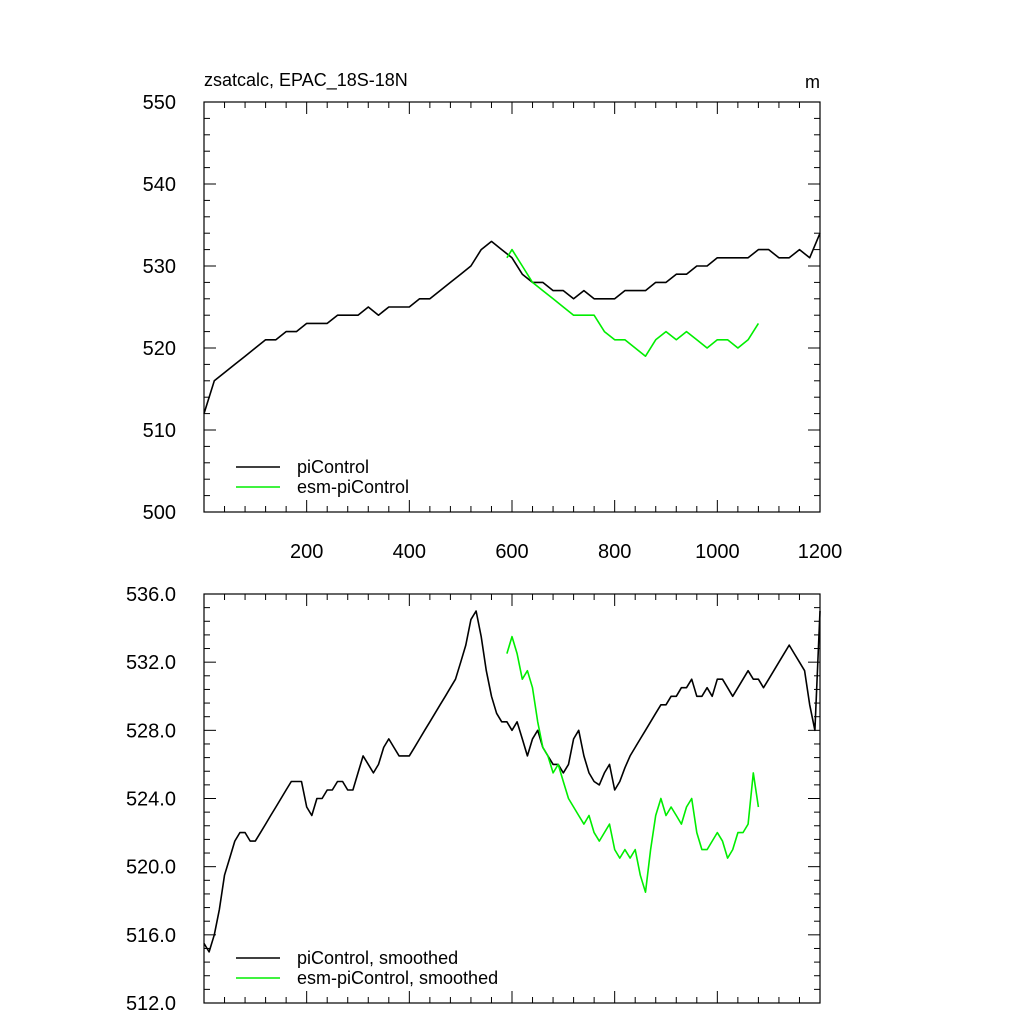 The image size is (1024, 1029). I want to click on x-tick-label: 1000, so click(717, 552).